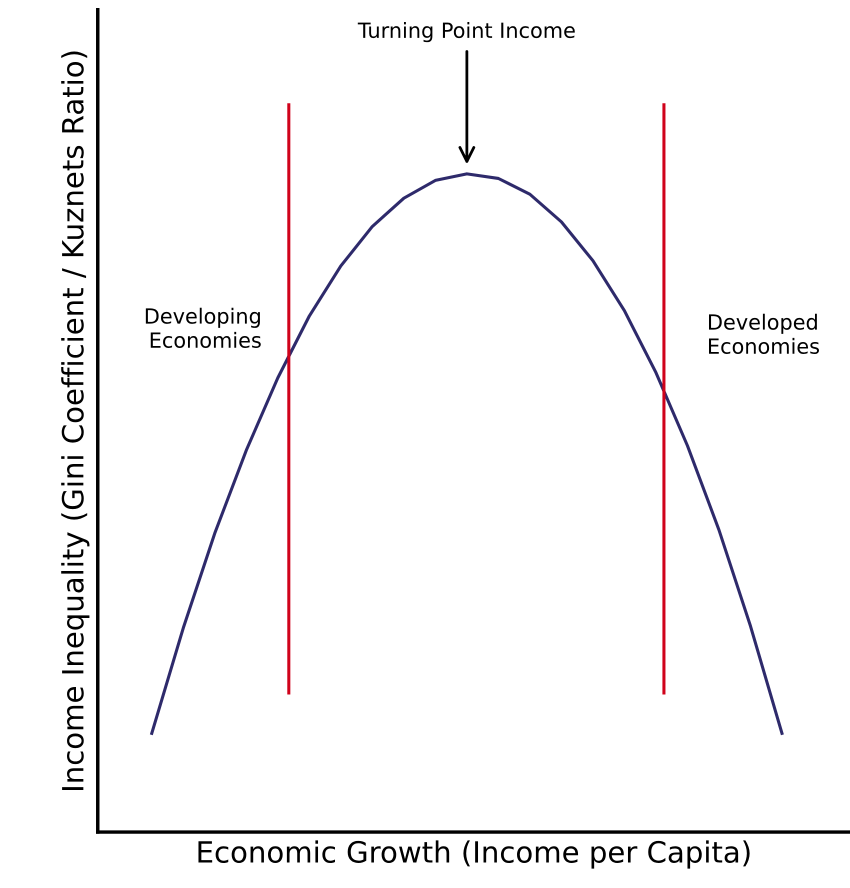 The width and height of the screenshot is (850, 888). I want to click on annotation: Developed Economies, so click(764, 334).